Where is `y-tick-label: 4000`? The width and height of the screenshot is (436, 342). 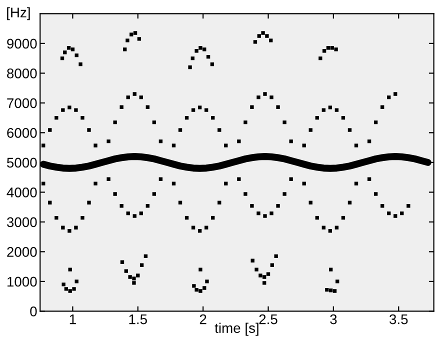 y-tick-label: 4000 is located at coordinates (21, 193).